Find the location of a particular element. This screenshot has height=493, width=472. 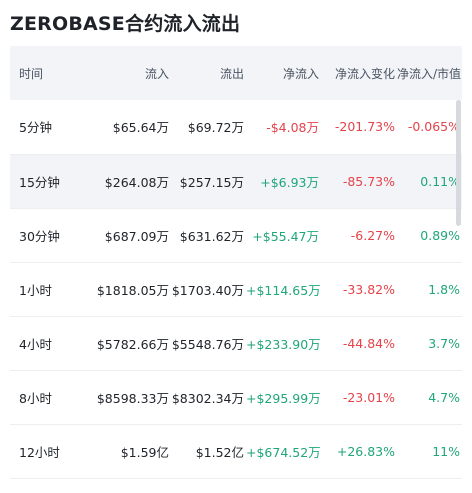

row-net-change-cell: -201.73% is located at coordinates (364, 127).